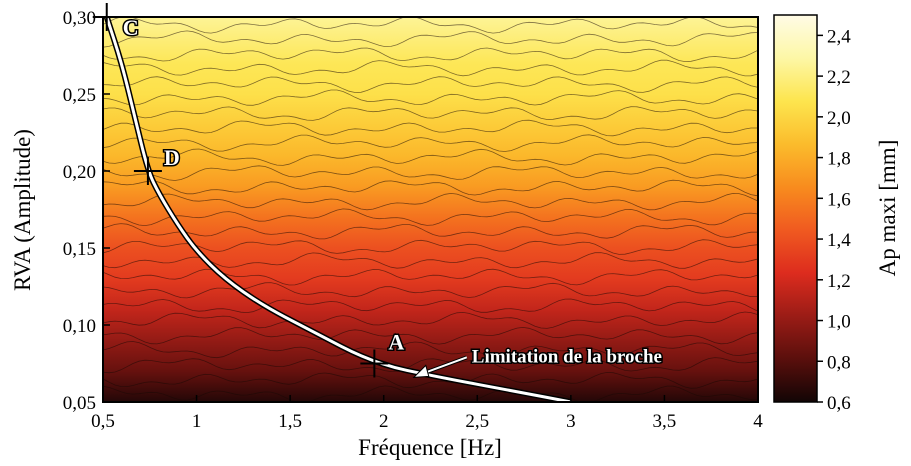 The width and height of the screenshot is (911, 466). What do you see at coordinates (567, 356) in the screenshot?
I see `limit-curve-label: Limitation de la broche` at bounding box center [567, 356].